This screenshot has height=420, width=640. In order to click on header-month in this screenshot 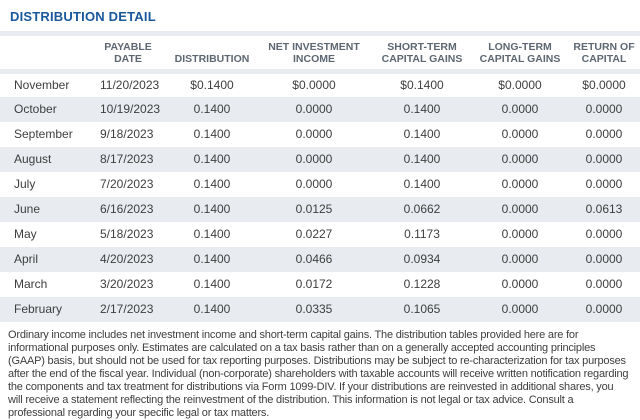, I will do `click(44, 52)`.